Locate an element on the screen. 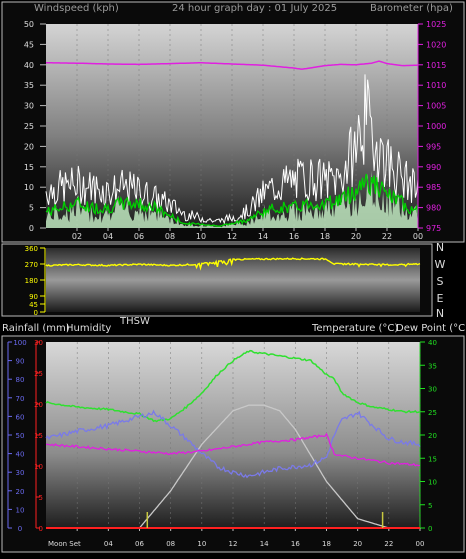  temp-x-tick-label: 10 is located at coordinates (201, 544).